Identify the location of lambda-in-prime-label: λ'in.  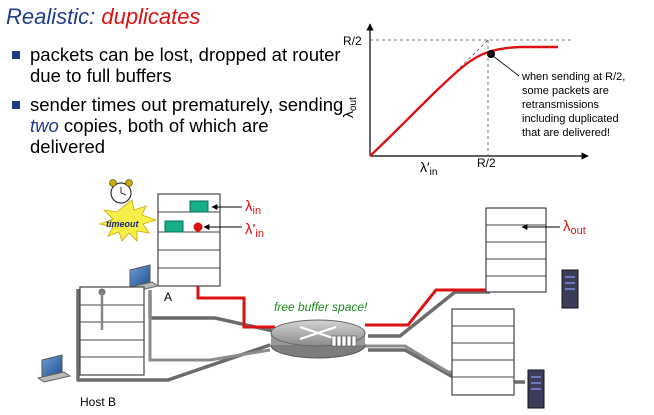
(254, 230).